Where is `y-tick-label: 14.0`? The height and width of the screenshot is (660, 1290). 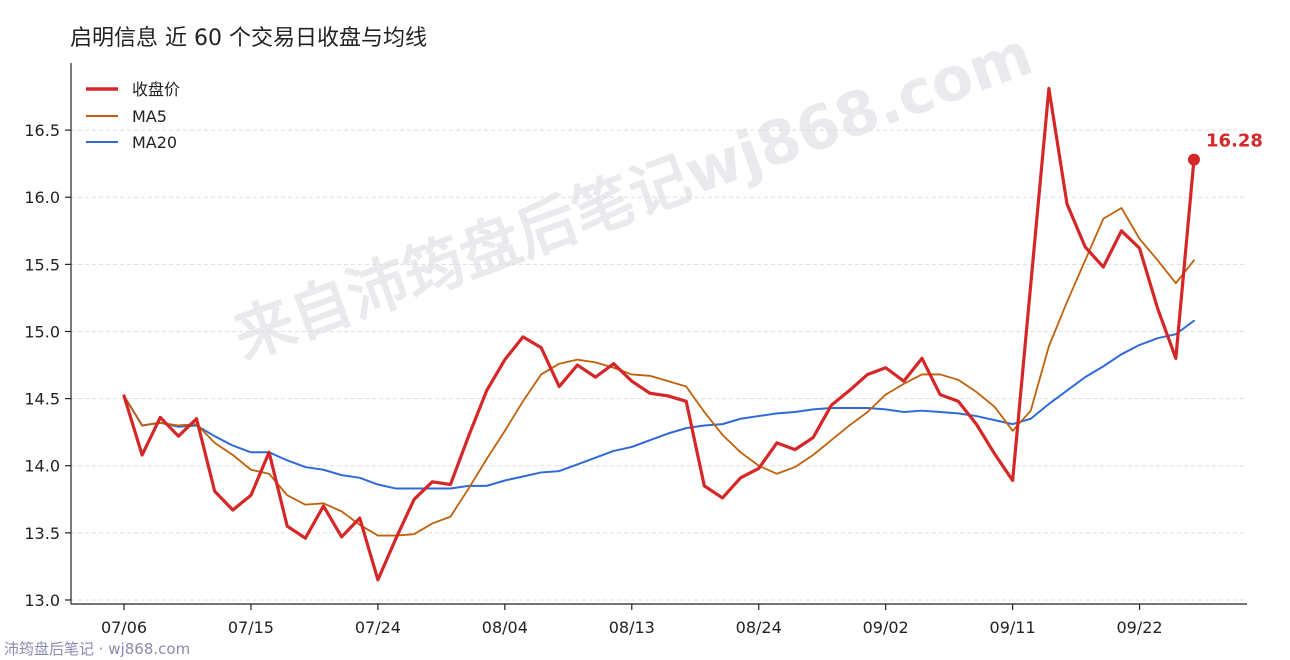 y-tick-label: 14.0 is located at coordinates (42, 466).